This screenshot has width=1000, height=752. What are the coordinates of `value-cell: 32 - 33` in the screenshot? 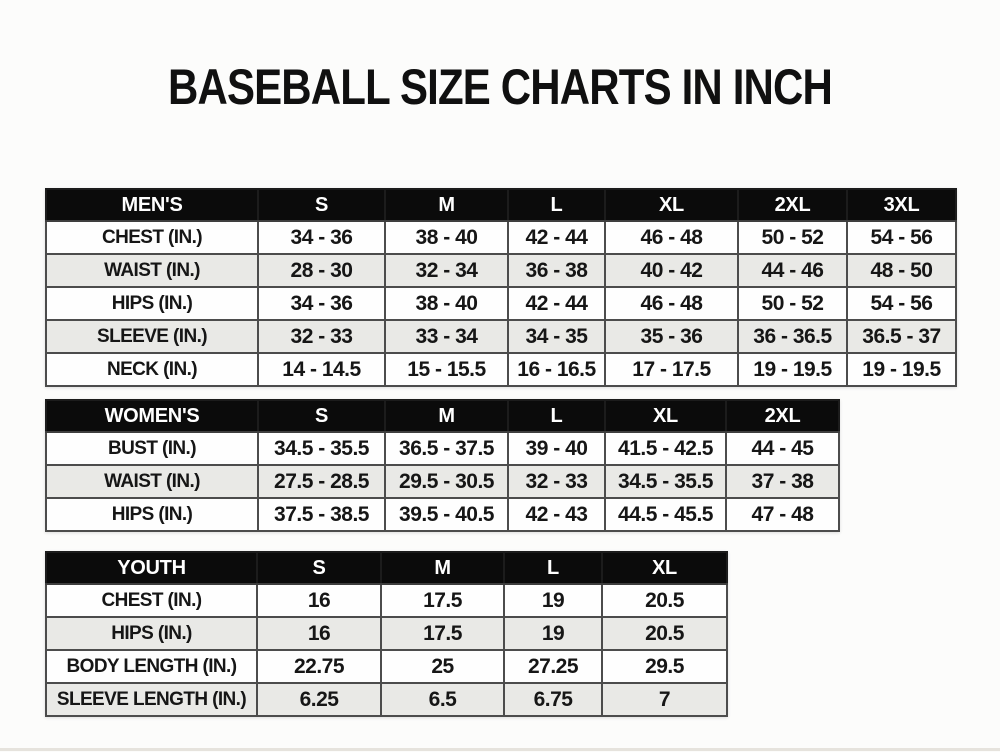 It's located at (556, 481).